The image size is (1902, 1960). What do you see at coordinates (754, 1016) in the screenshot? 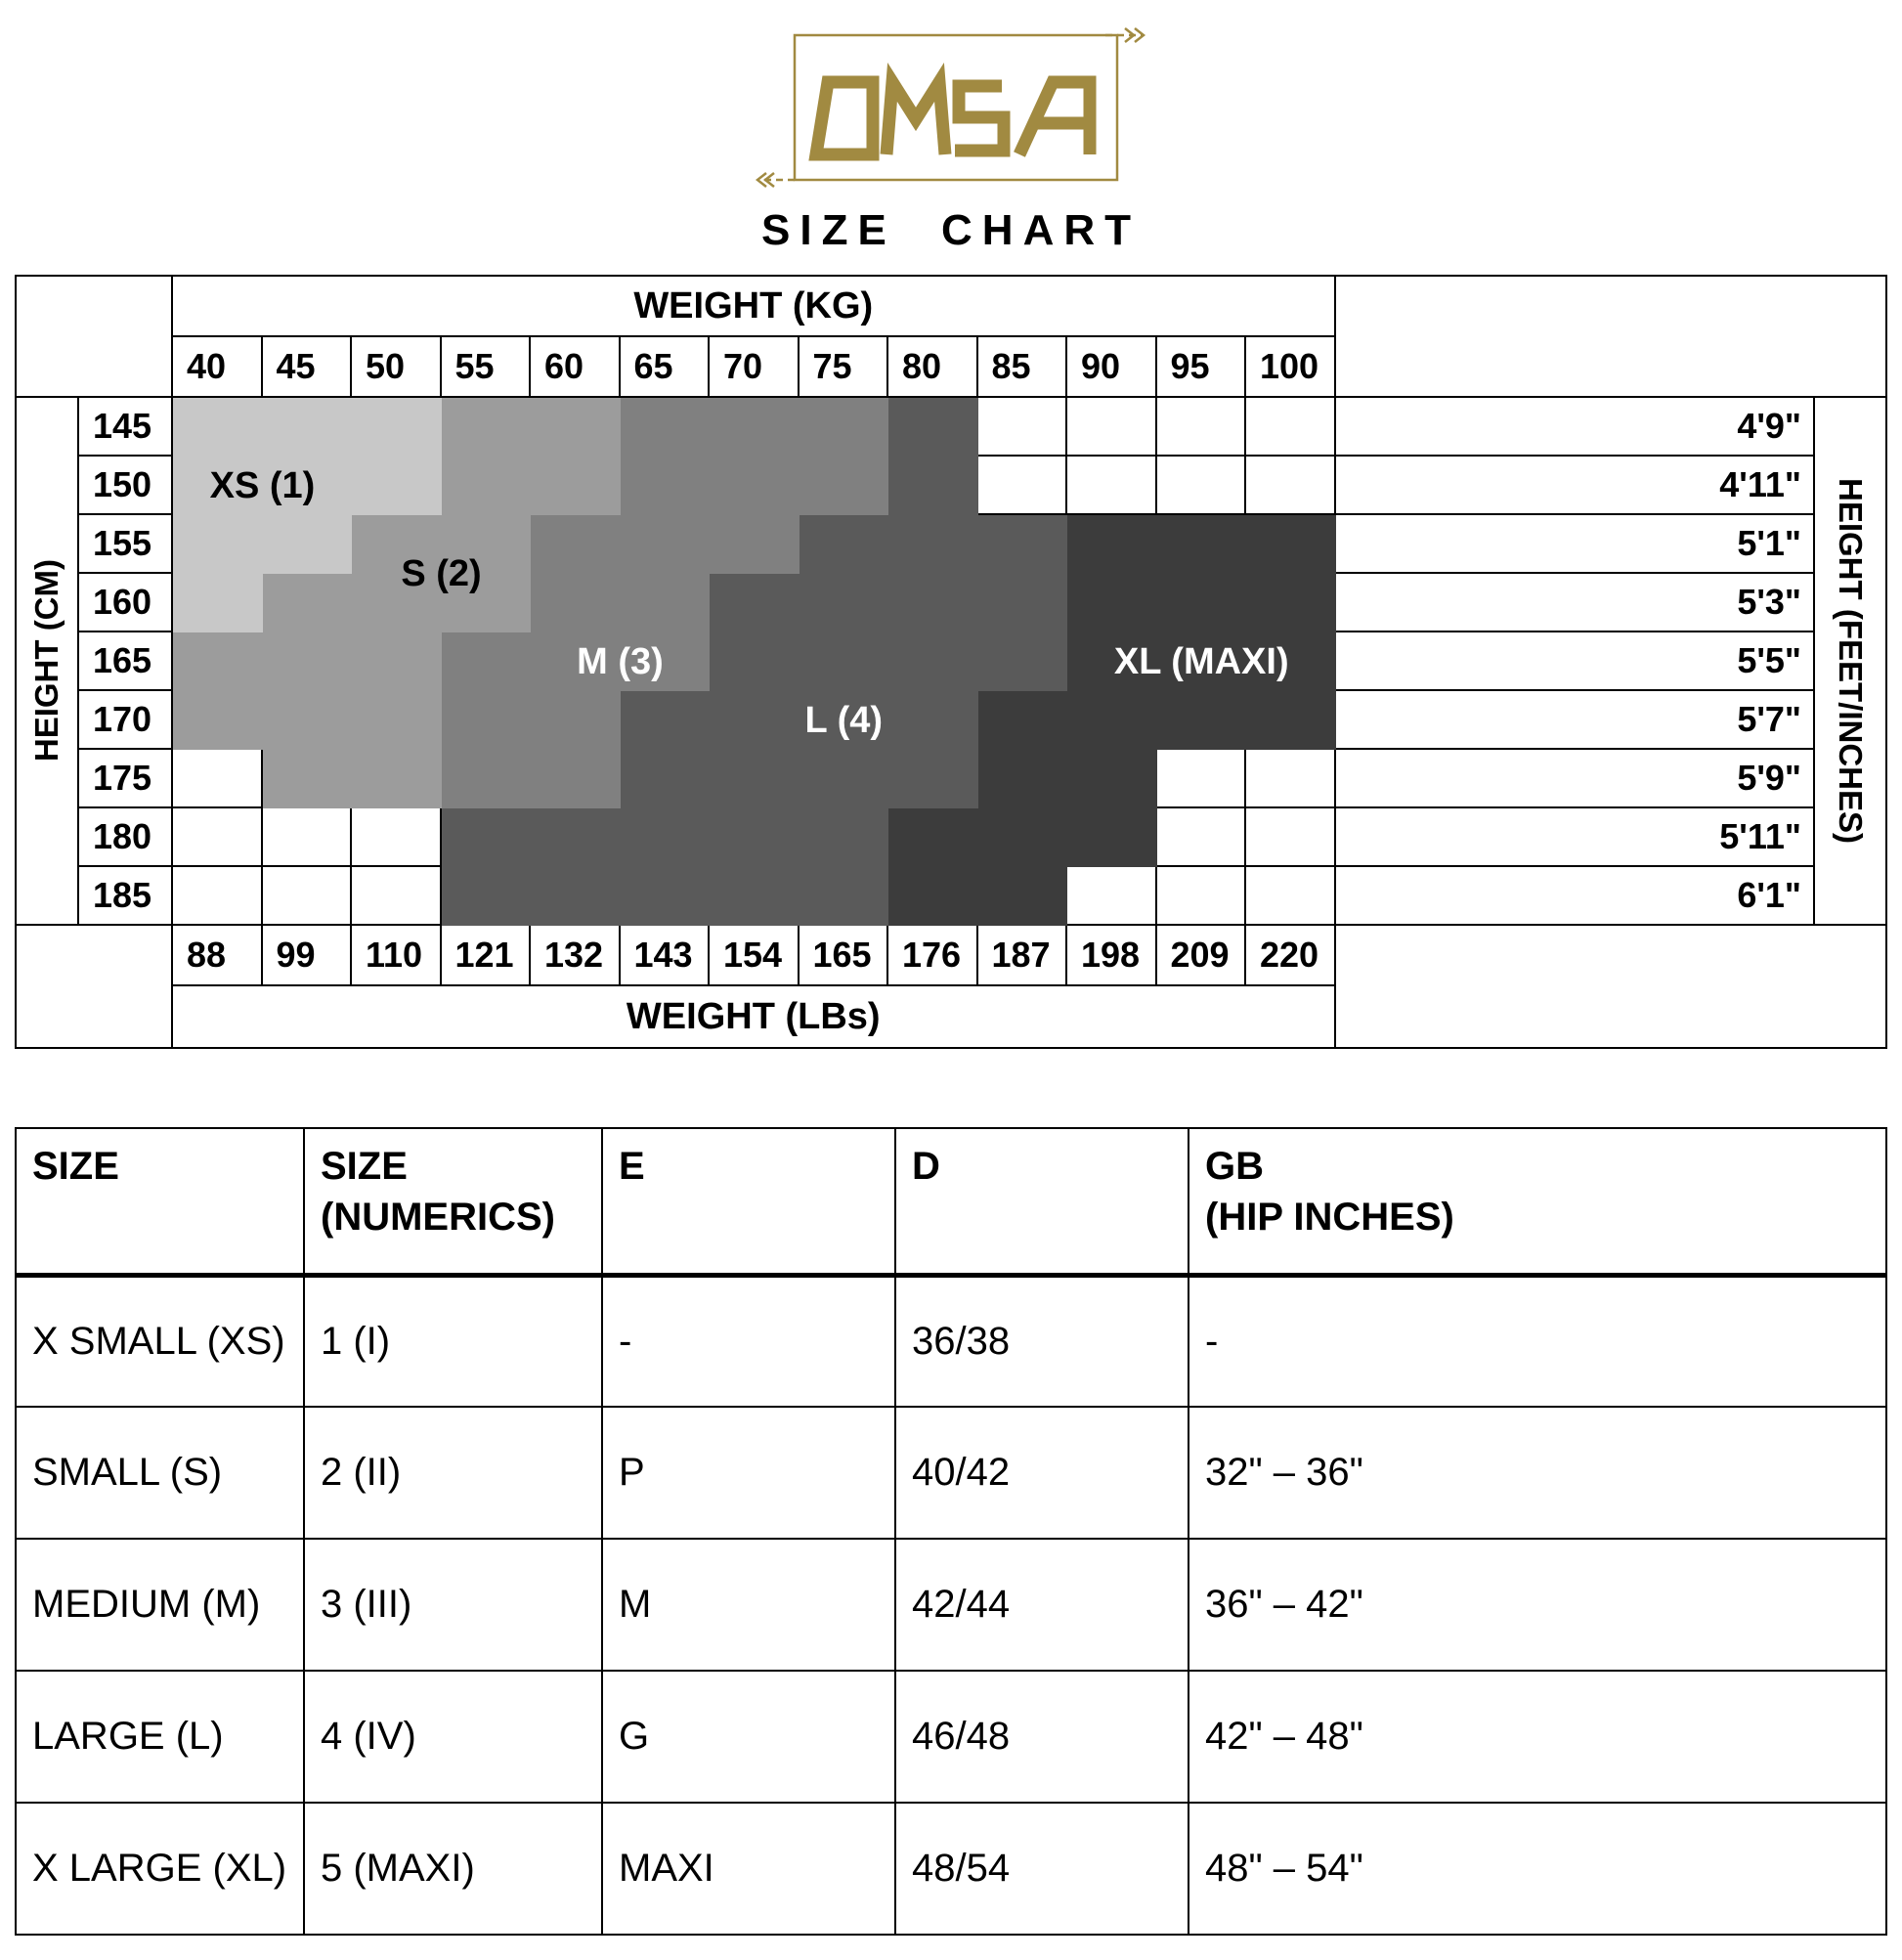
I see `weight-lbs-title: WEIGHT (LBs)` at bounding box center [754, 1016].